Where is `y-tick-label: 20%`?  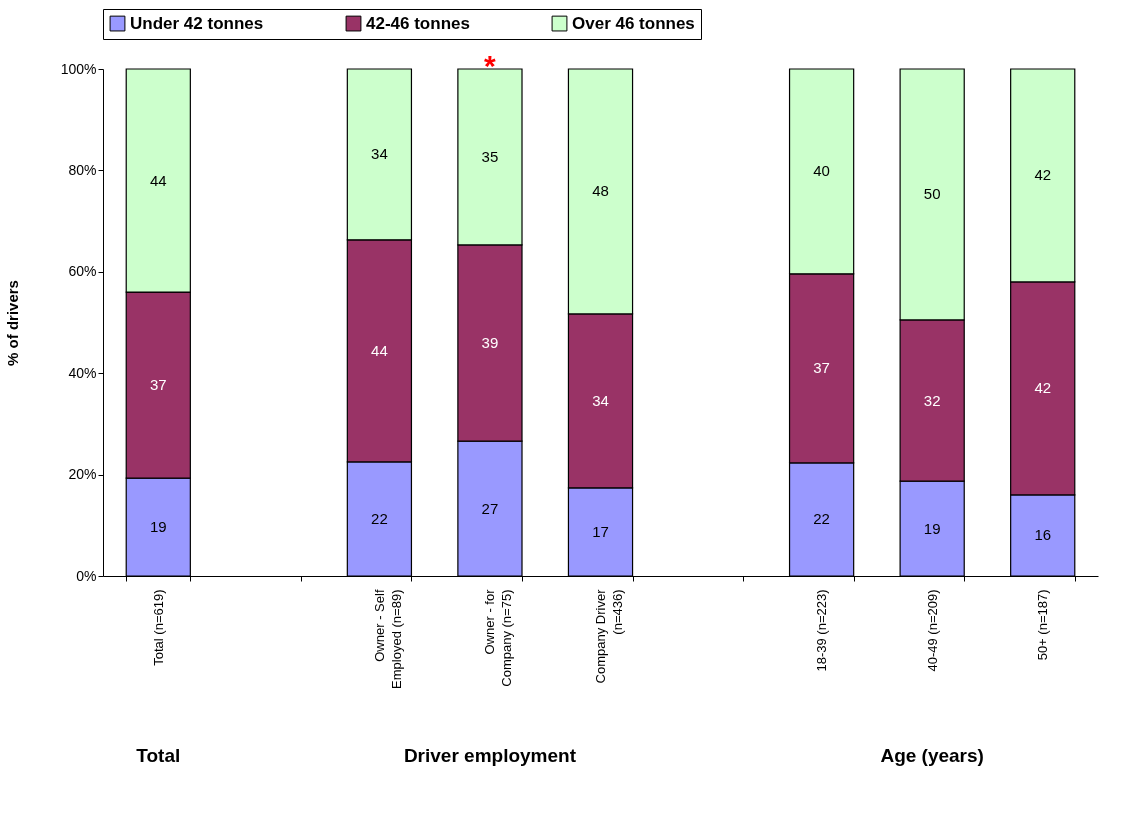
y-tick-label: 20% is located at coordinates (82, 474).